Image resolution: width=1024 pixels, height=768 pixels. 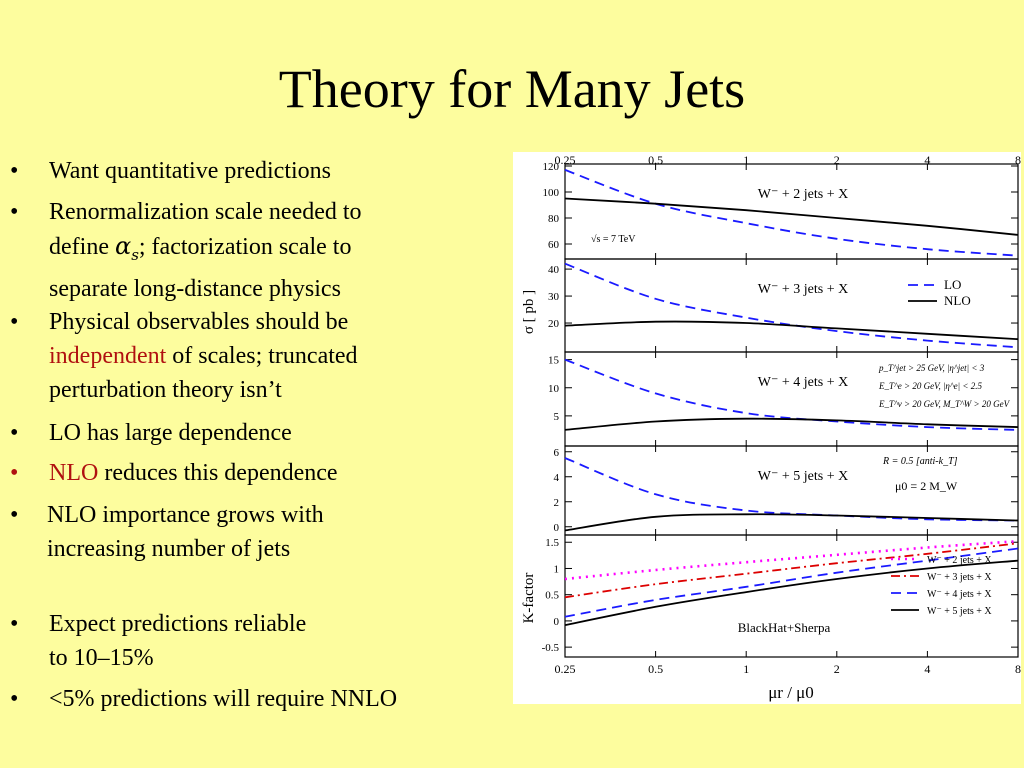 I want to click on bullet-text: <5% predictions will require NNLO, so click(x=223, y=699).